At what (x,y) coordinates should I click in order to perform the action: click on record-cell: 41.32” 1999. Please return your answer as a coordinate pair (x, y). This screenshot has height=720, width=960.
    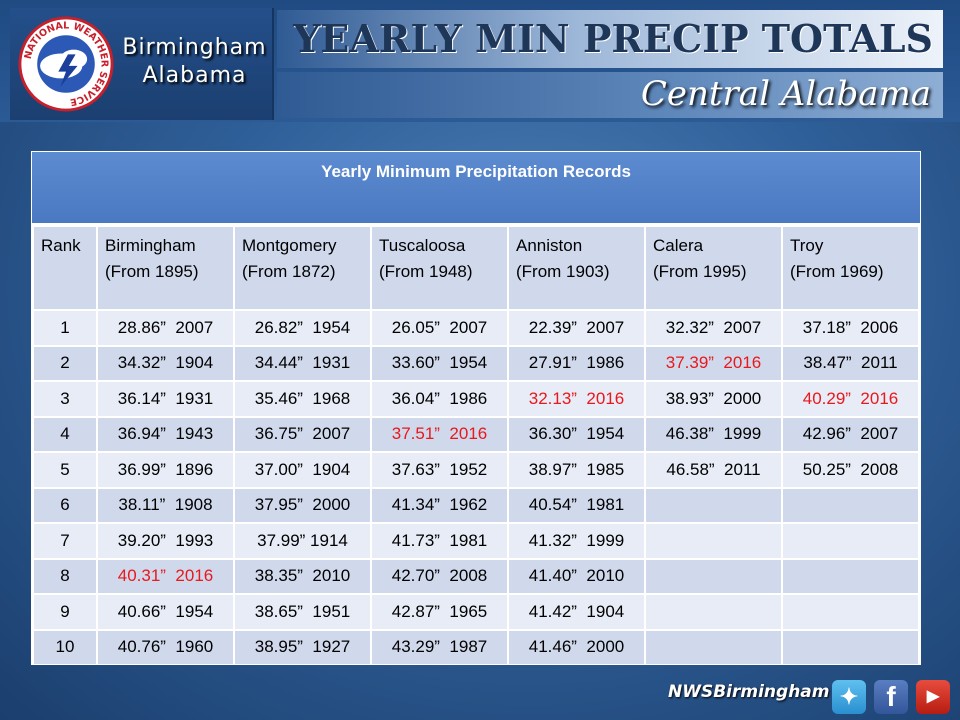
    Looking at the image, I should click on (576, 541).